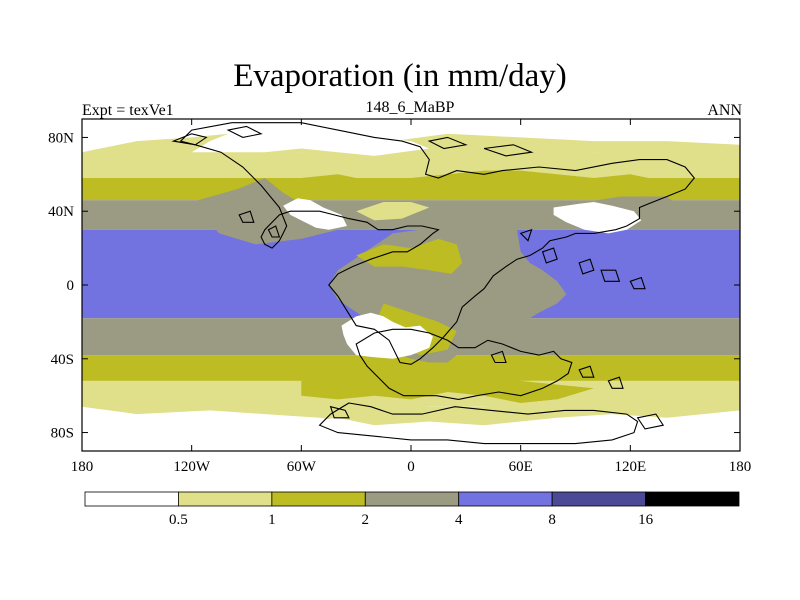  Describe the element at coordinates (272, 520) in the screenshot. I see `colorbar-level-label: 1` at that location.